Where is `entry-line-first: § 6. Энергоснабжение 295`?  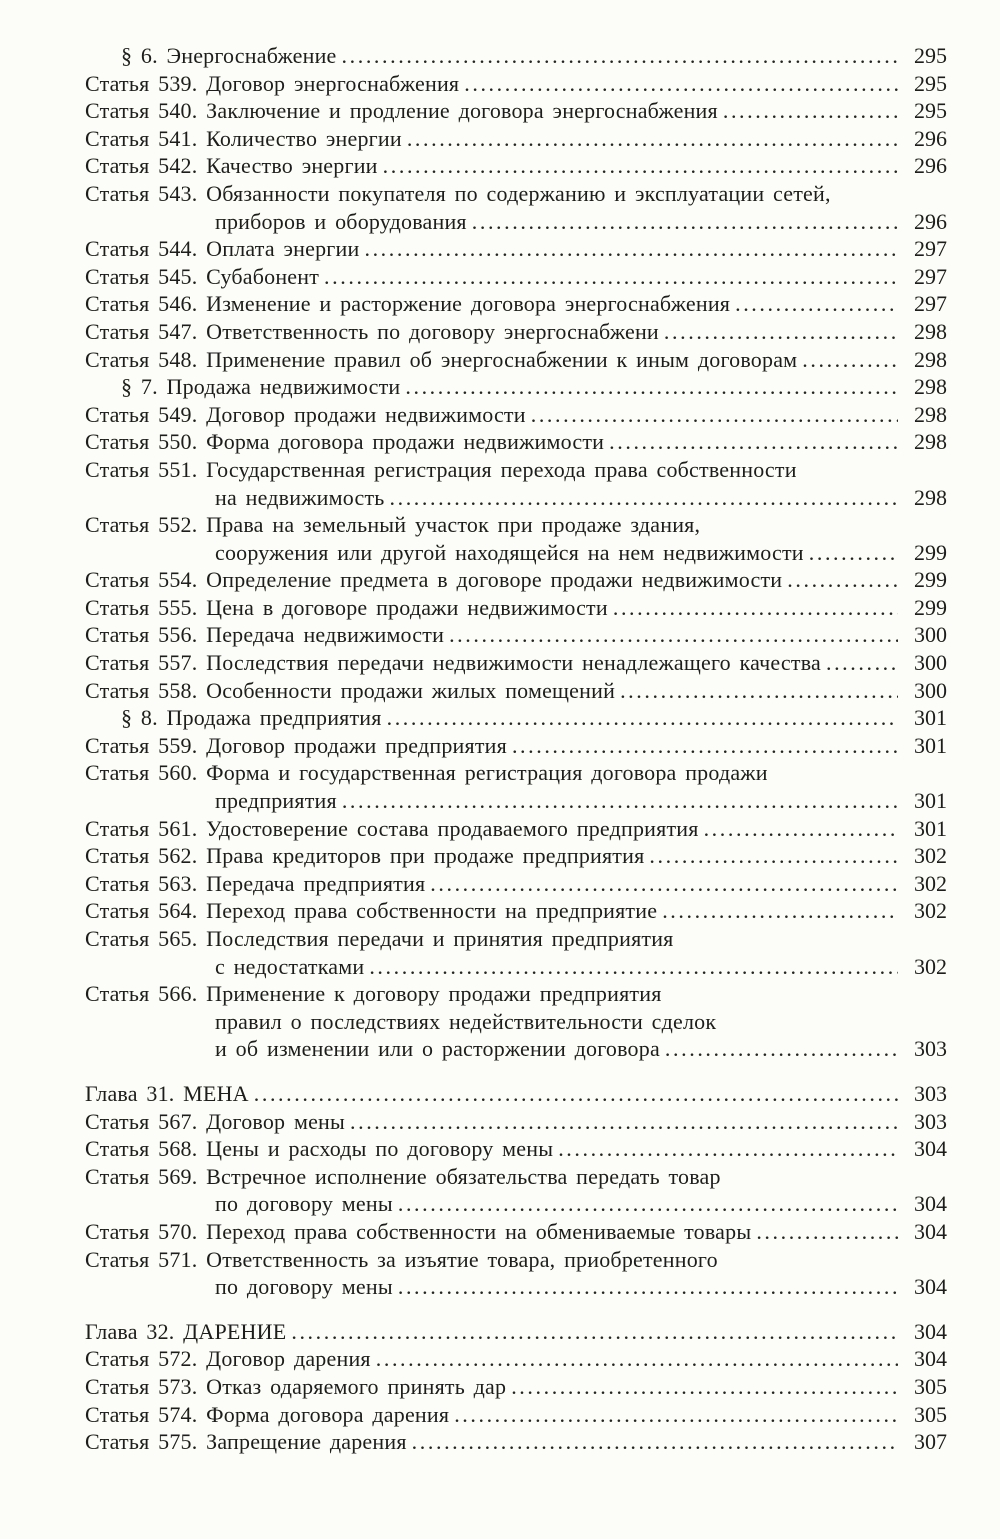 entry-line-first: § 6. Энергоснабжение 295 is located at coordinates (516, 56).